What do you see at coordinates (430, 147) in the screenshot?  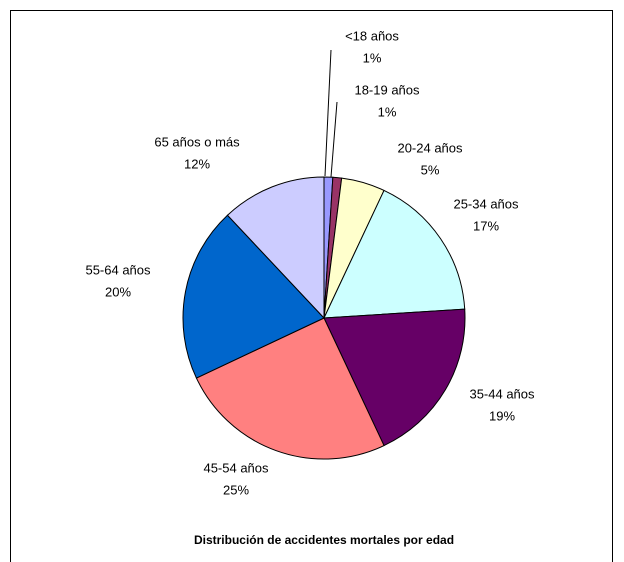 I see `slice-label: 20-24 años` at bounding box center [430, 147].